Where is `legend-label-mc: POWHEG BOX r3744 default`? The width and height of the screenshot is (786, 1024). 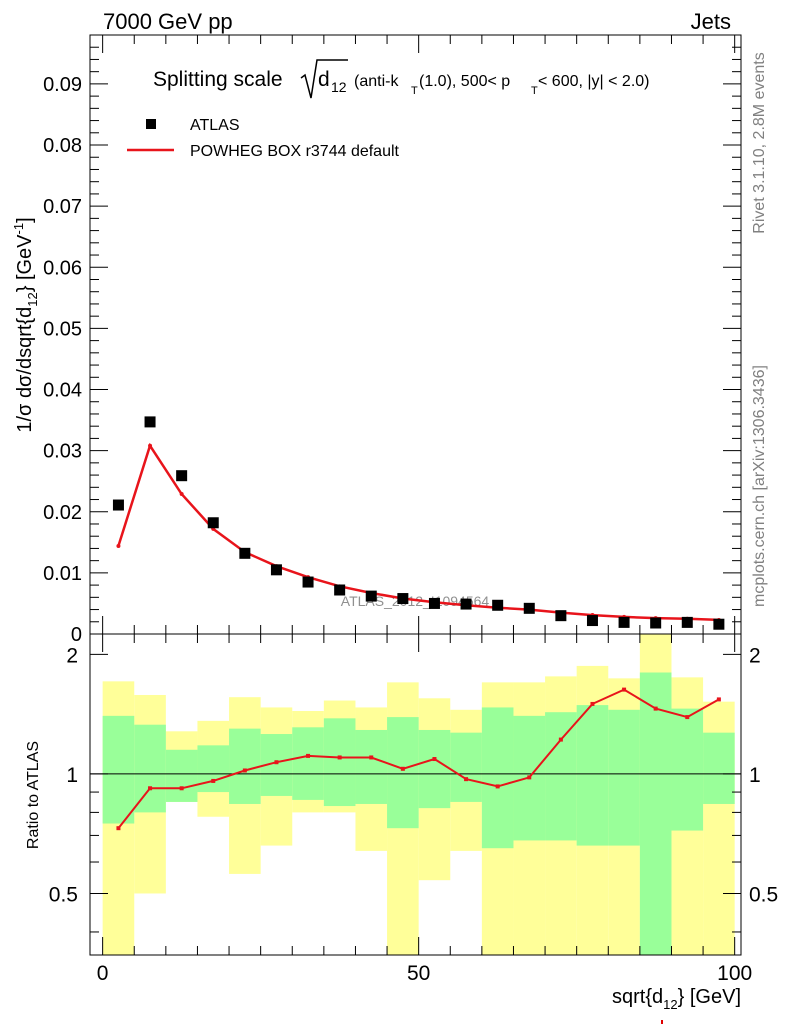 legend-label-mc: POWHEG BOX r3744 default is located at coordinates (295, 151).